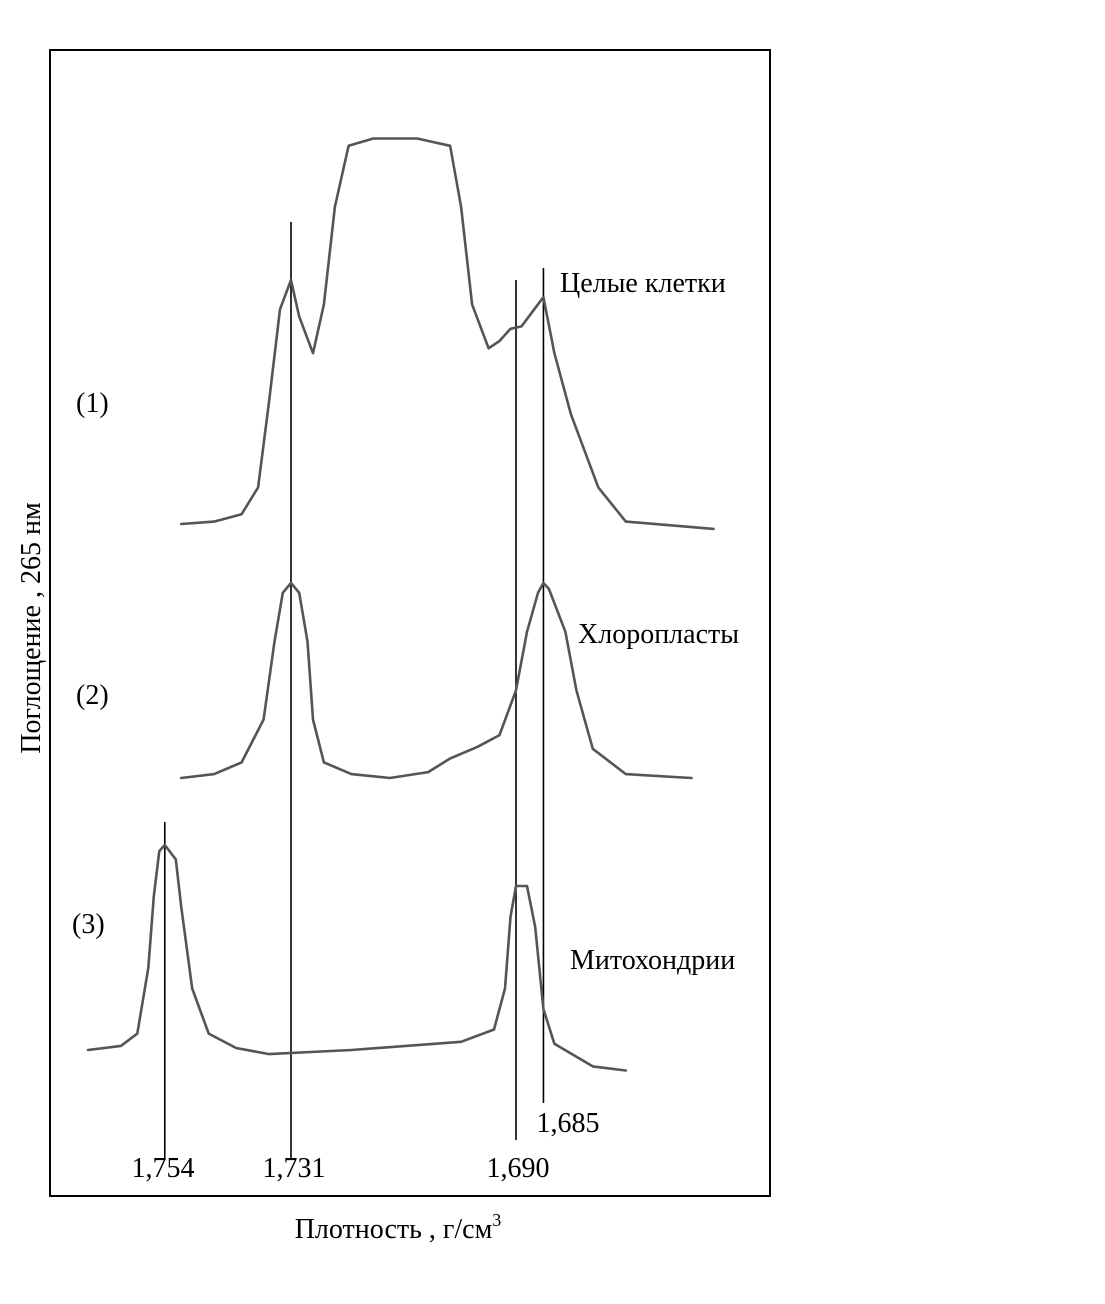  Describe the element at coordinates (294, 1168) in the screenshot. I see `tick-label-1-731: 1,731` at that location.